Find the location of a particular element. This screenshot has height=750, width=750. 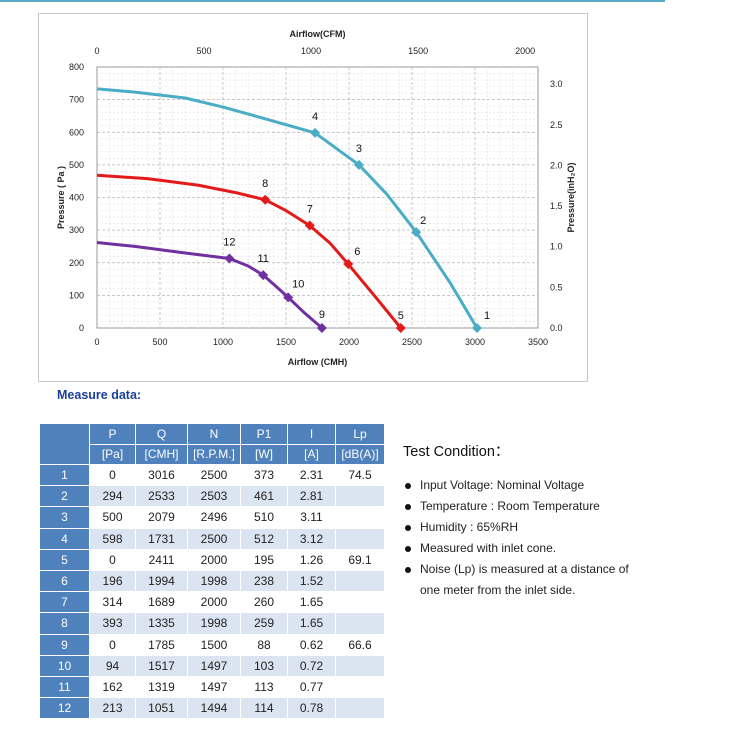

row-index-cell: 1 is located at coordinates (65, 476).